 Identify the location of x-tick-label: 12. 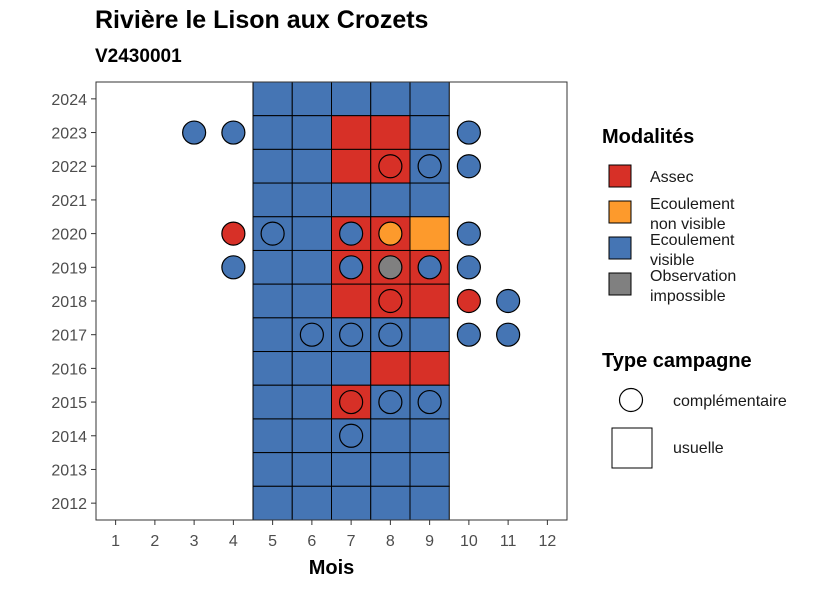
(547, 541).